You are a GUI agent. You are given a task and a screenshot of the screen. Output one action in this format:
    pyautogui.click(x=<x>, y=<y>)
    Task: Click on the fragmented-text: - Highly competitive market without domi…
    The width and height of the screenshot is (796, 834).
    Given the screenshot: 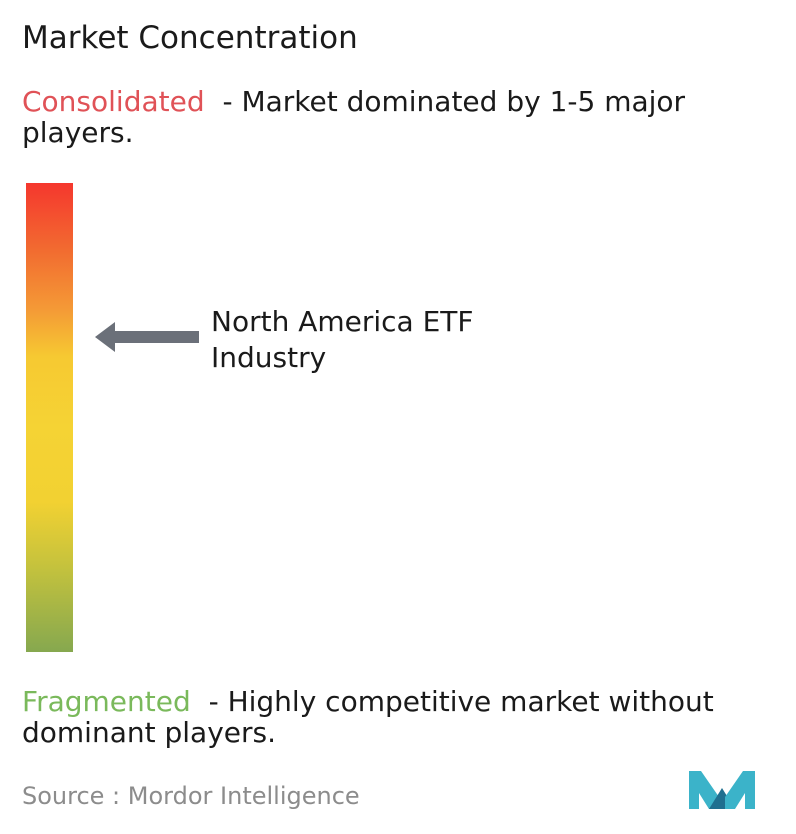 What is the action you would take?
    pyautogui.click(x=368, y=717)
    